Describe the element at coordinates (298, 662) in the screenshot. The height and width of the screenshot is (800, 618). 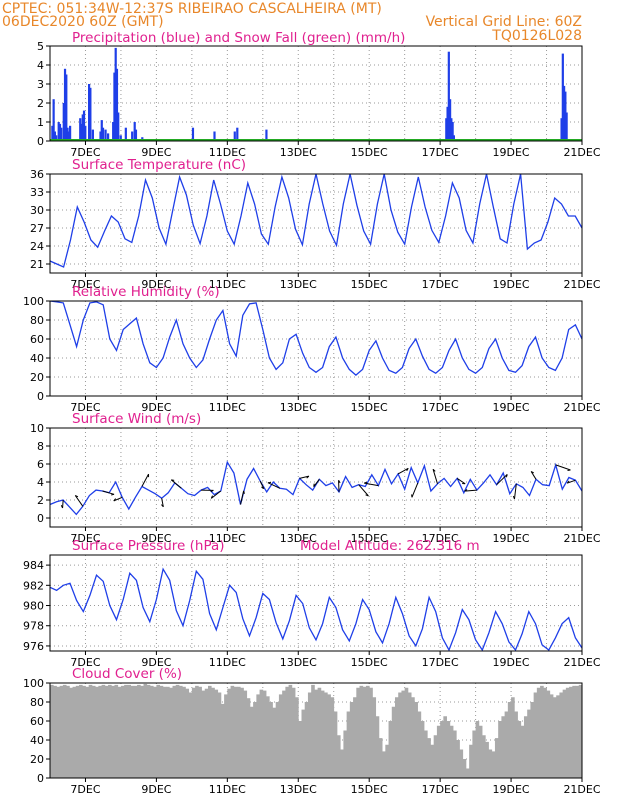
I see `pres-xtick-label: 13DEC` at that location.